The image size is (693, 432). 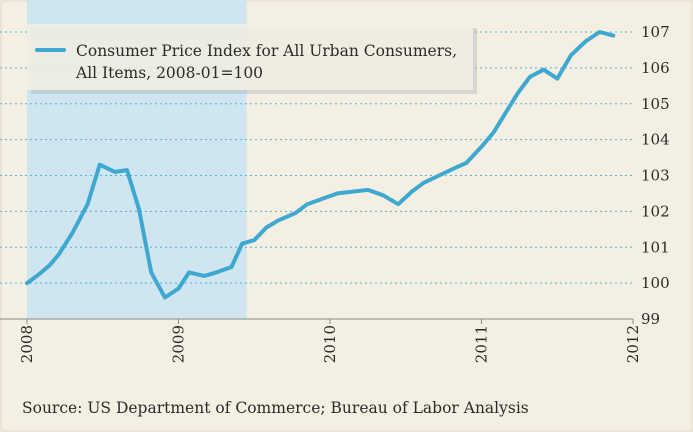 What do you see at coordinates (650, 319) in the screenshot?
I see `y-tick-label-99: 99` at bounding box center [650, 319].